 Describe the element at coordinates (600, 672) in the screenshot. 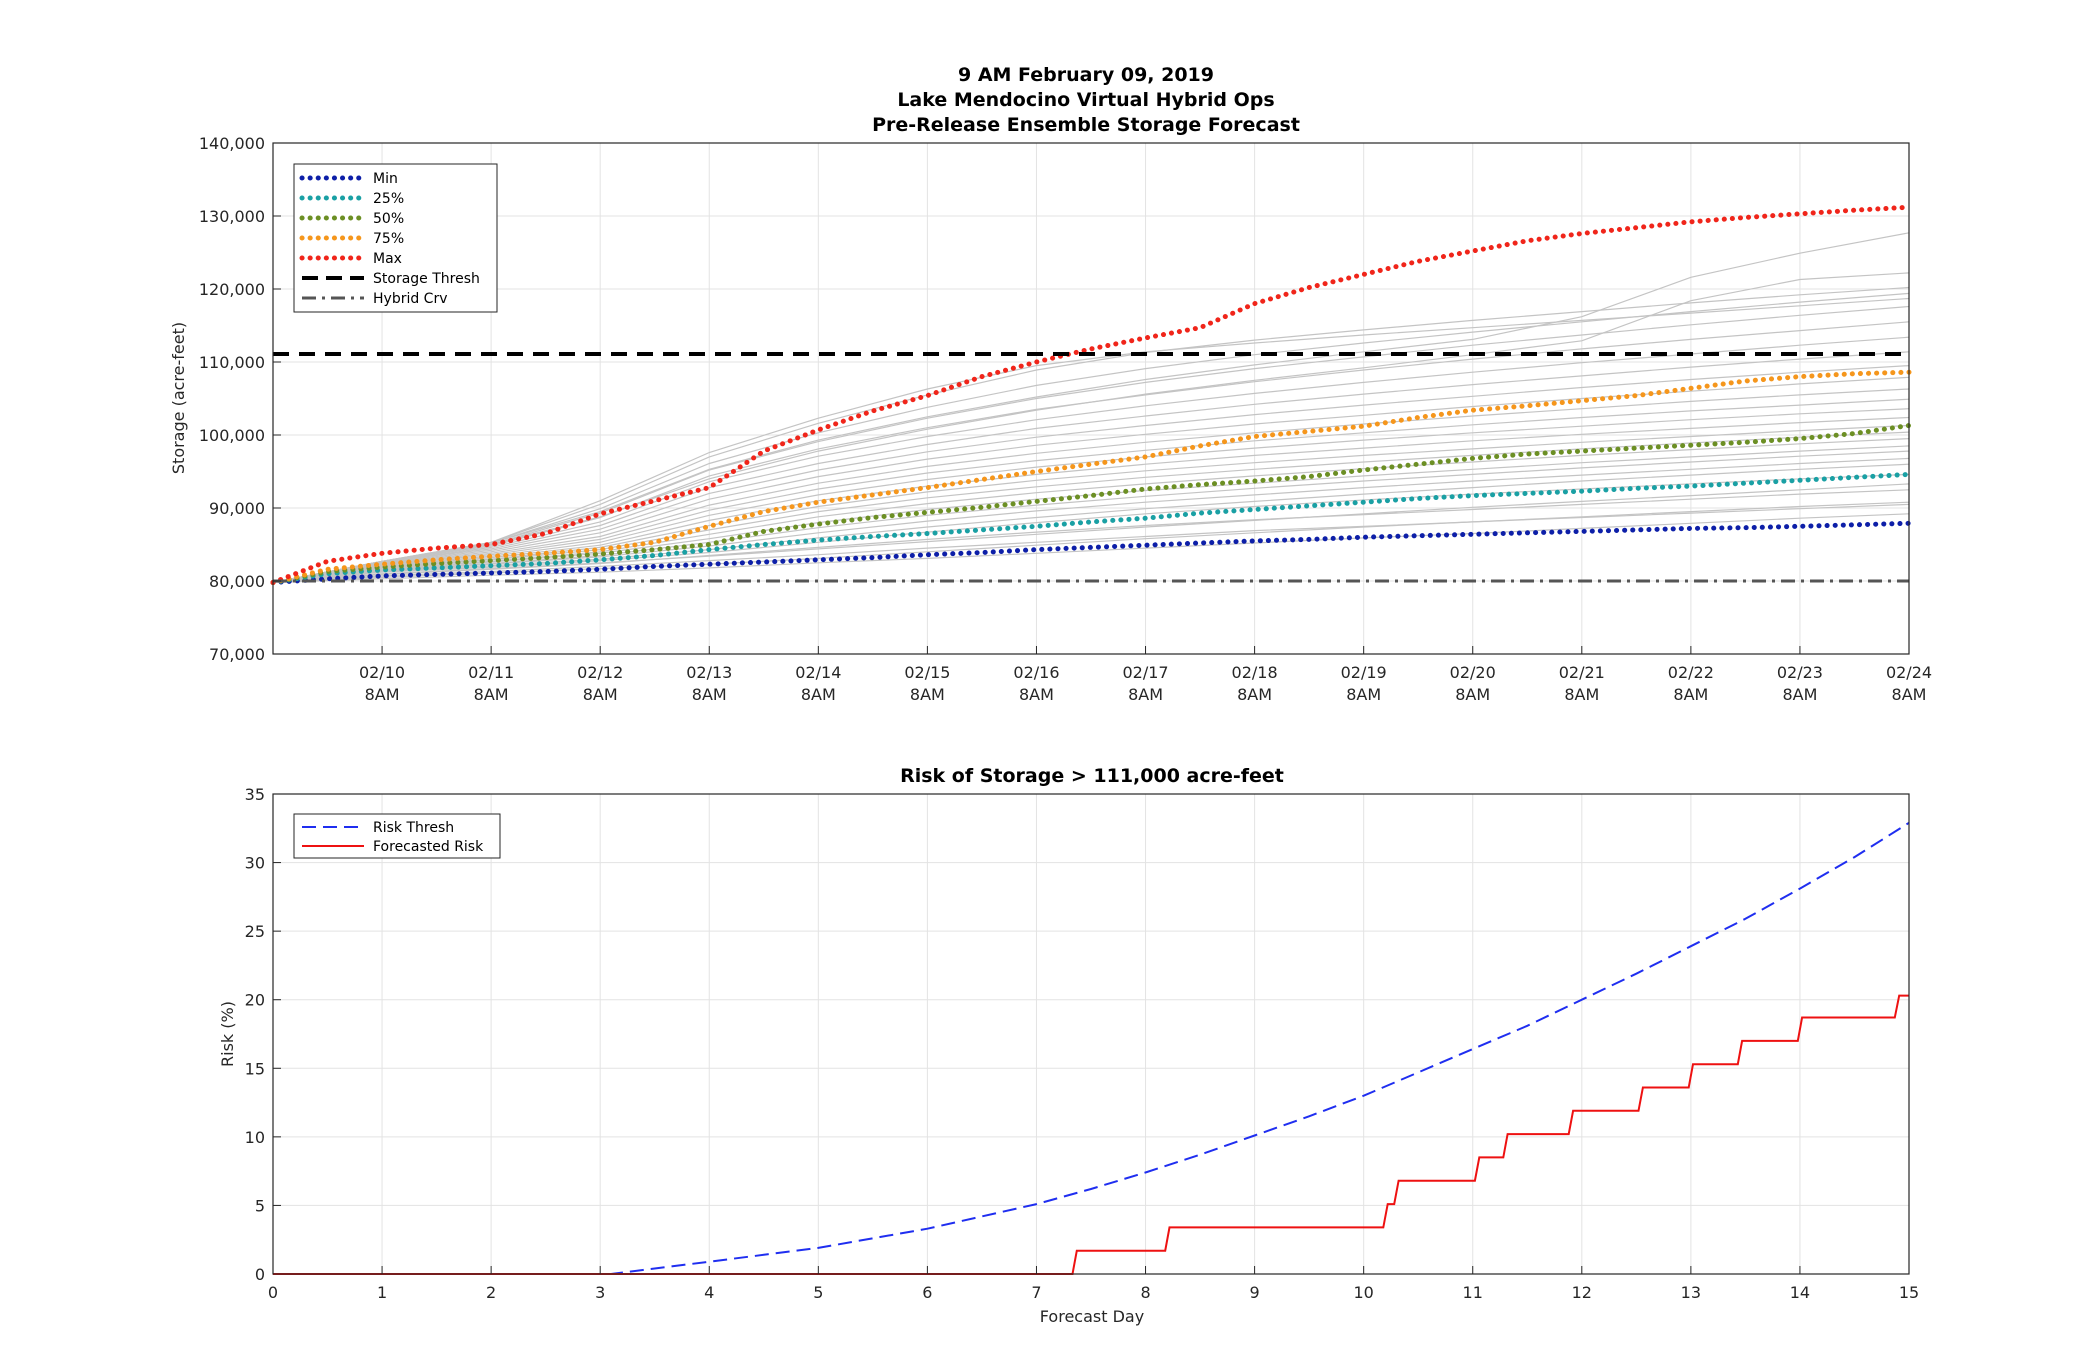

I see `storage-tick-date: 02/12` at that location.